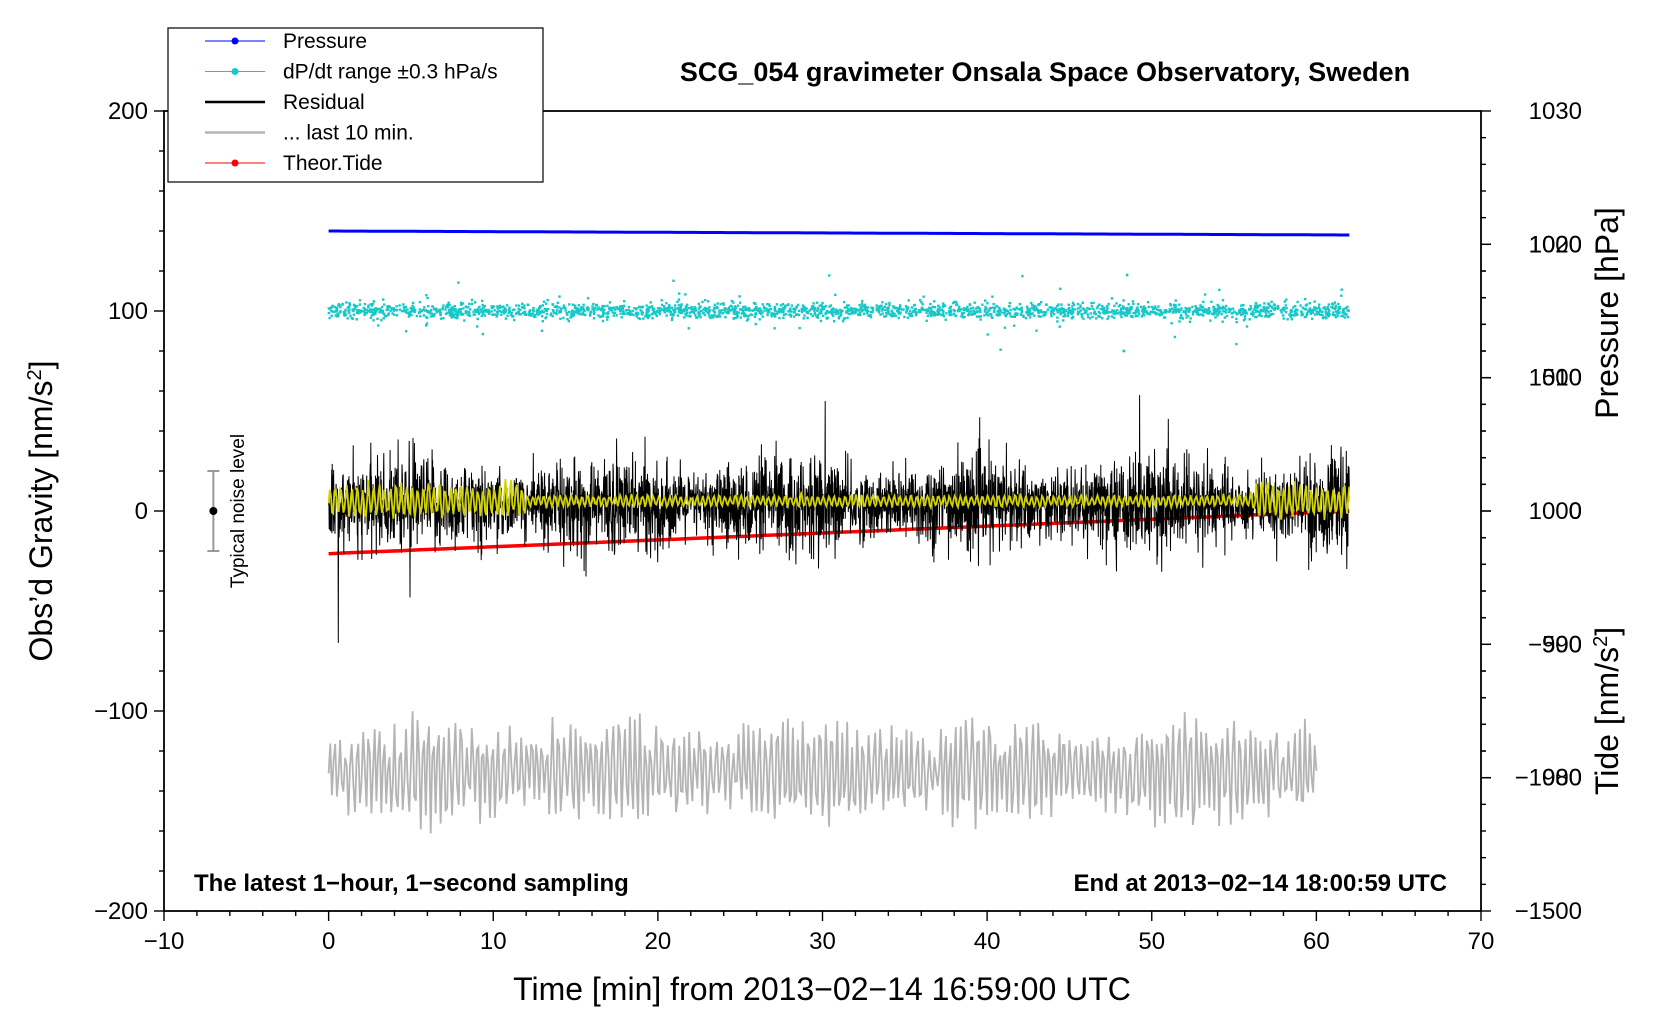 This screenshot has height=1020, width=1660. I want to click on y-tick-label-left: −100, so click(121, 711).